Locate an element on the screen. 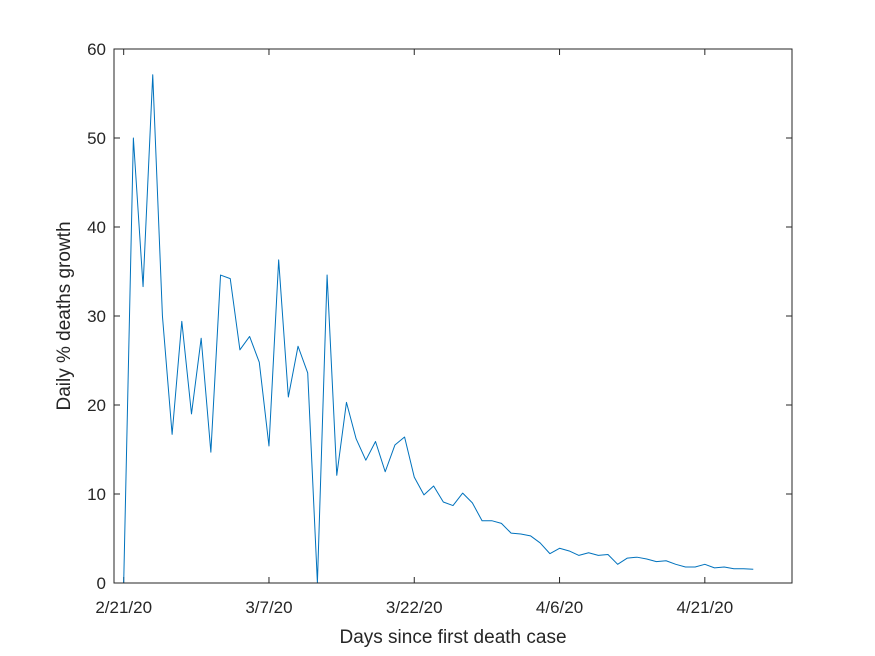 The height and width of the screenshot is (656, 875). y-tick-label: 0 is located at coordinates (101, 583).